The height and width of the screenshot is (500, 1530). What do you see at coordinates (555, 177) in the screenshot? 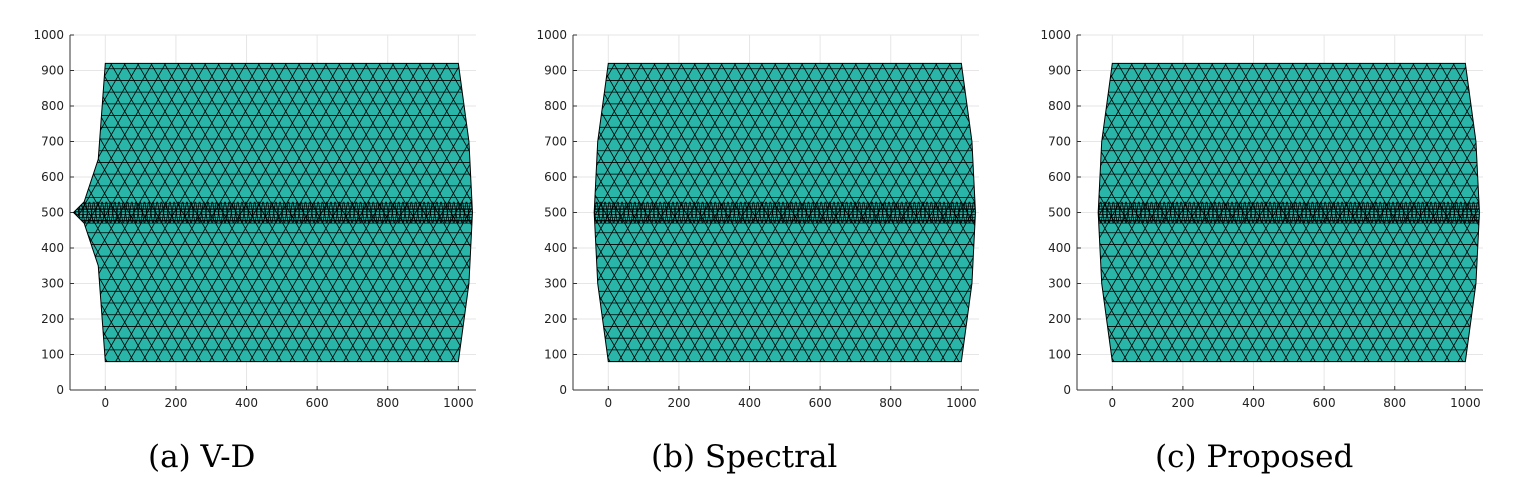
I see `y-tick-label: 600` at bounding box center [555, 177].